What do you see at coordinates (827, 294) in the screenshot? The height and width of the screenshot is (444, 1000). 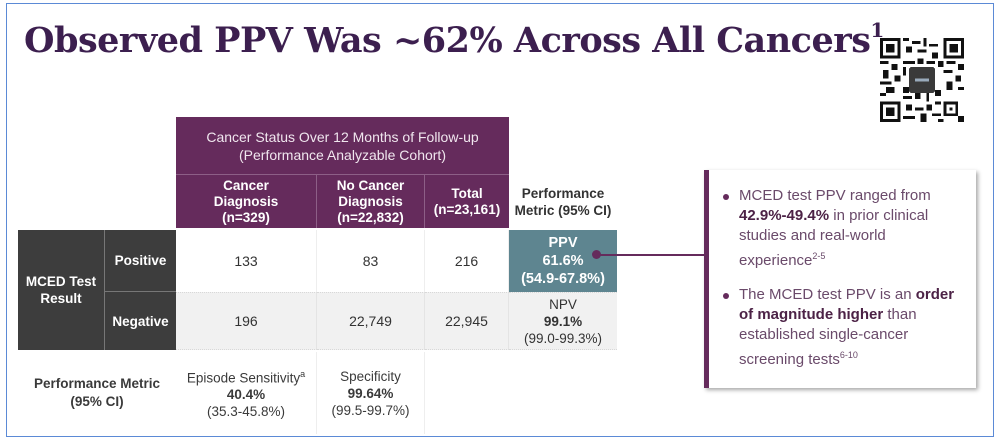 I see `bullet-text-pre: The MCED test PPV is an` at bounding box center [827, 294].